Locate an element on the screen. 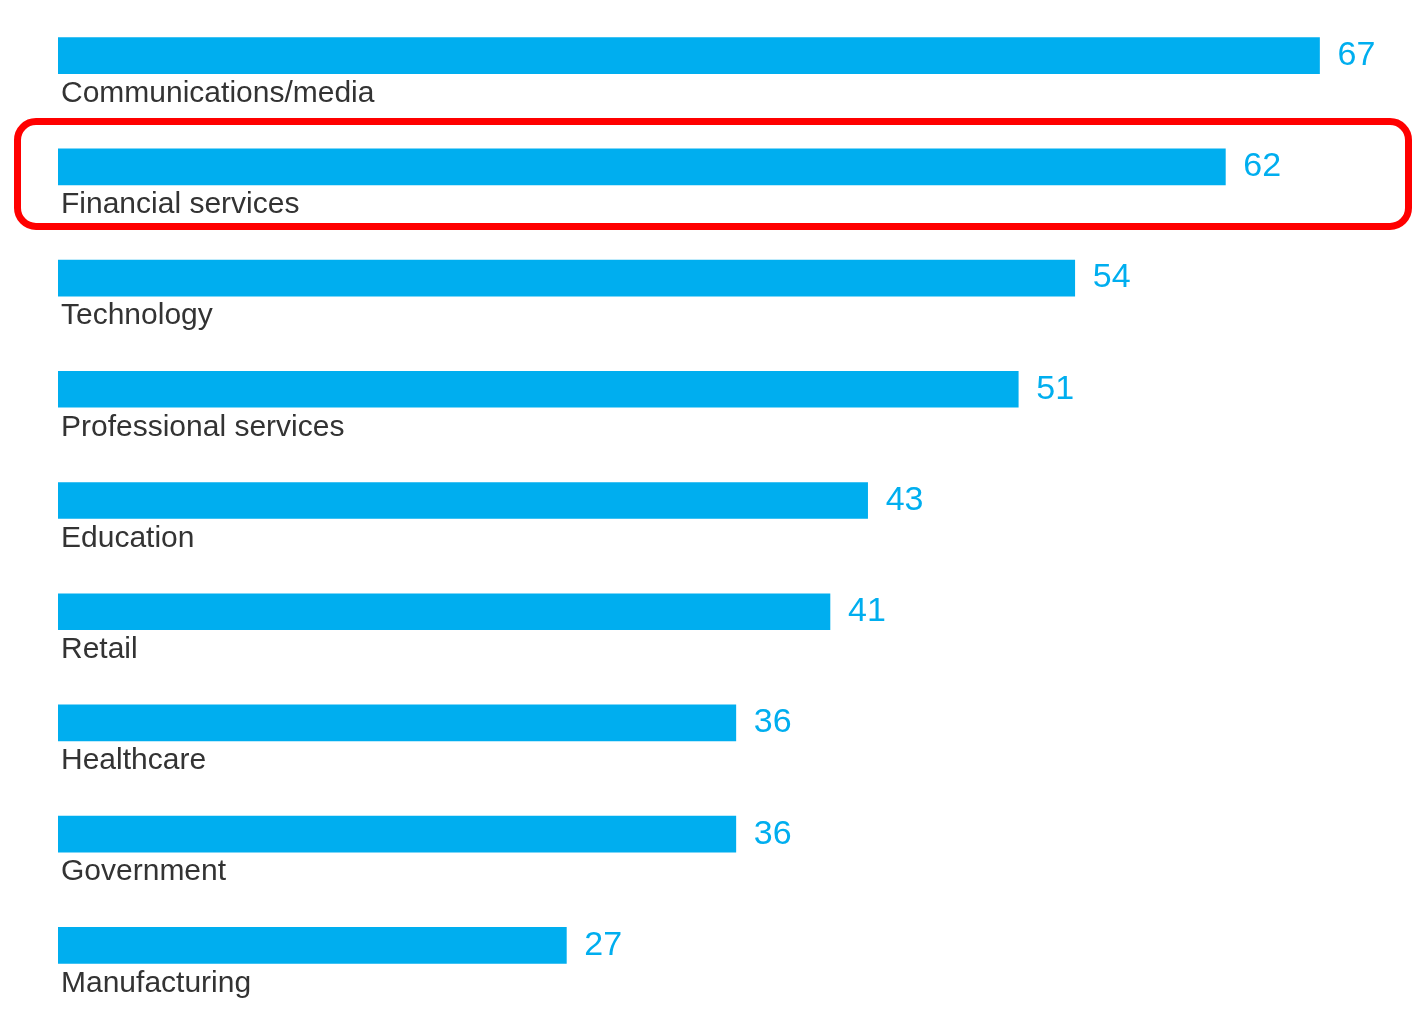 The width and height of the screenshot is (1416, 1011). data-label: 41 is located at coordinates (866, 609).